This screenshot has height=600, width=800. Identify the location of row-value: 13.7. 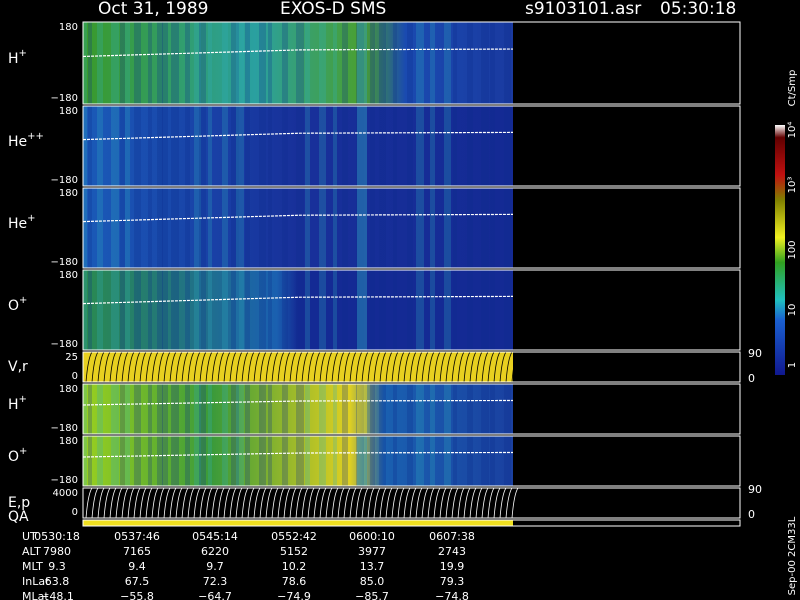
(372, 566).